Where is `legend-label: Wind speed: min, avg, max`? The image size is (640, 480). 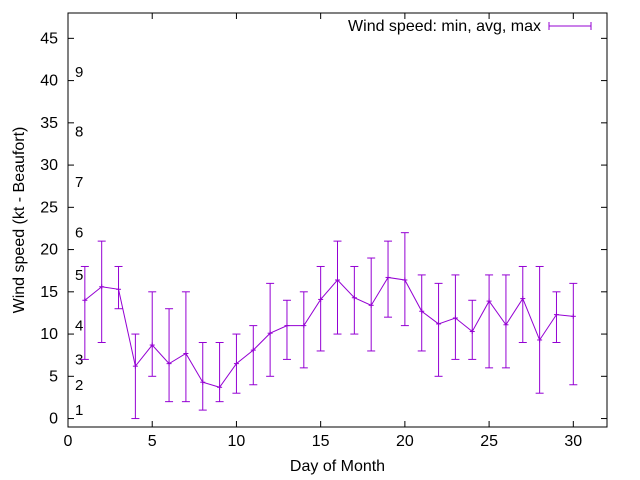 legend-label: Wind speed: min, avg, max is located at coordinates (444, 26).